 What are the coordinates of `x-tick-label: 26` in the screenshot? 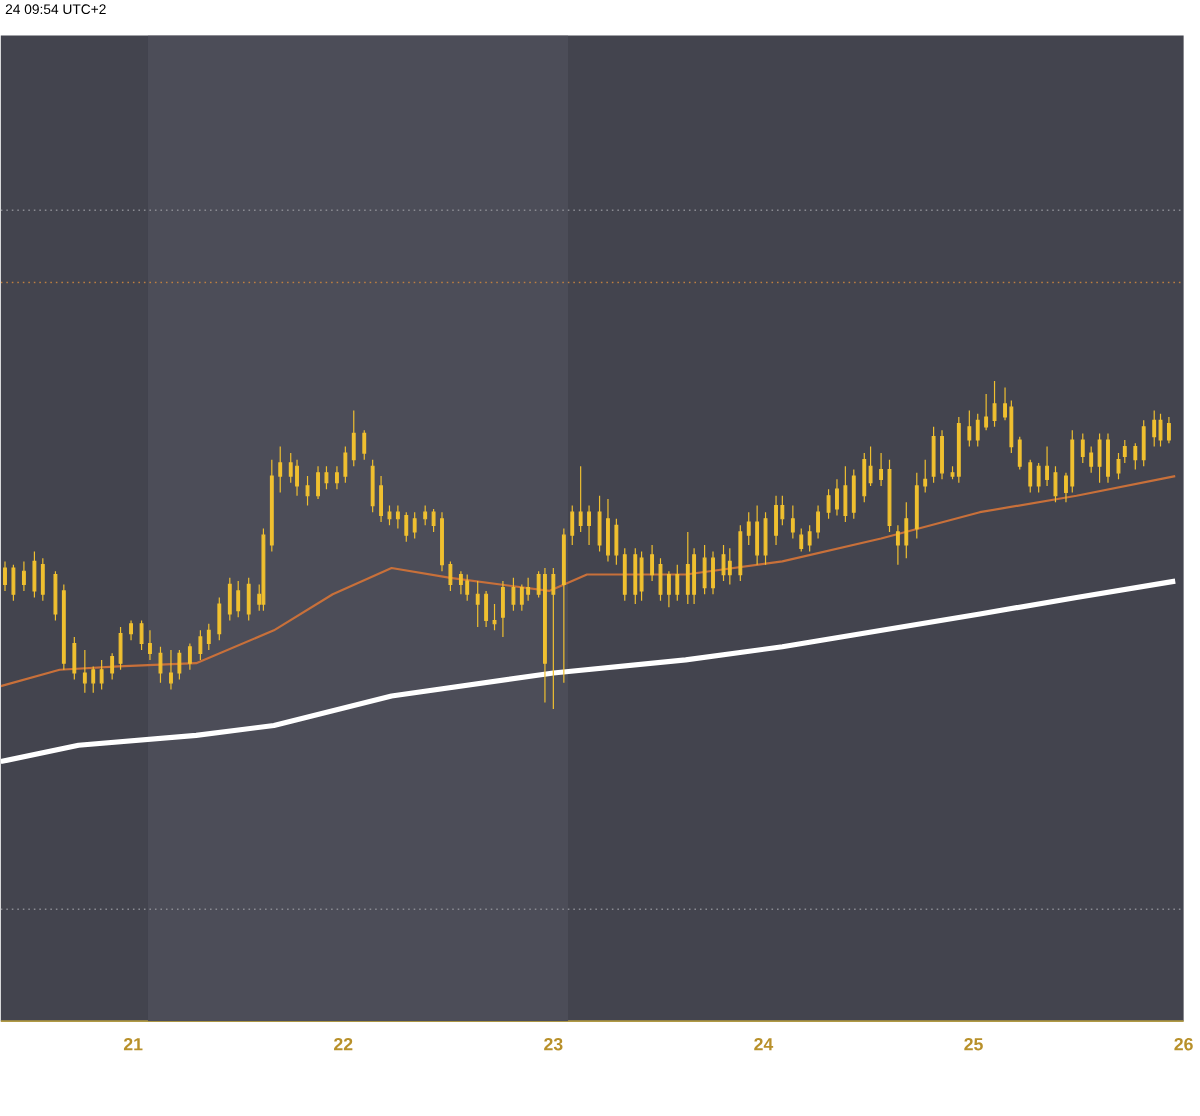 It's located at (1183, 1044).